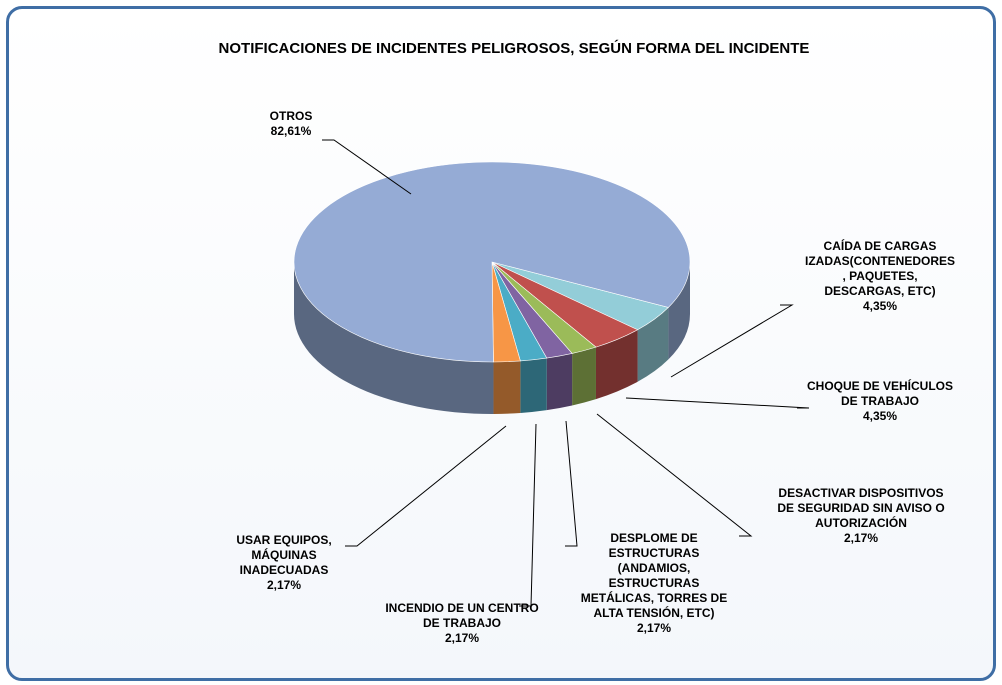  What do you see at coordinates (291, 131) in the screenshot?
I see `value-label: 82,61%` at bounding box center [291, 131].